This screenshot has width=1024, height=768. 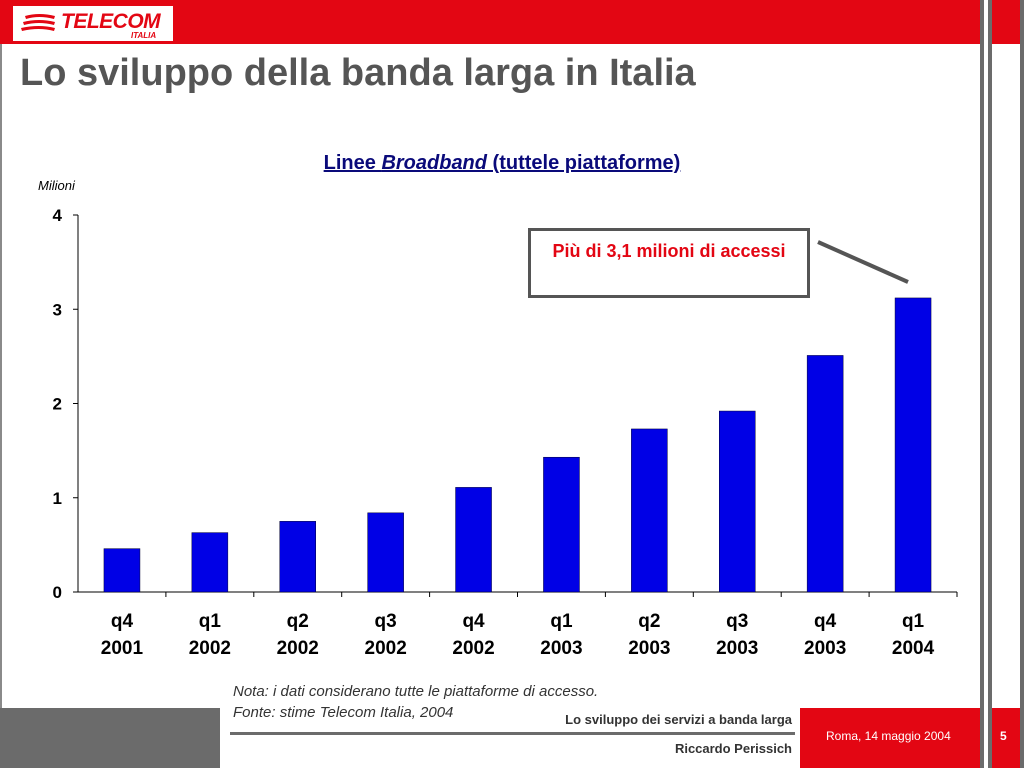 What do you see at coordinates (56, 185) in the screenshot?
I see `y-axis-unit-label: Milioni` at bounding box center [56, 185].